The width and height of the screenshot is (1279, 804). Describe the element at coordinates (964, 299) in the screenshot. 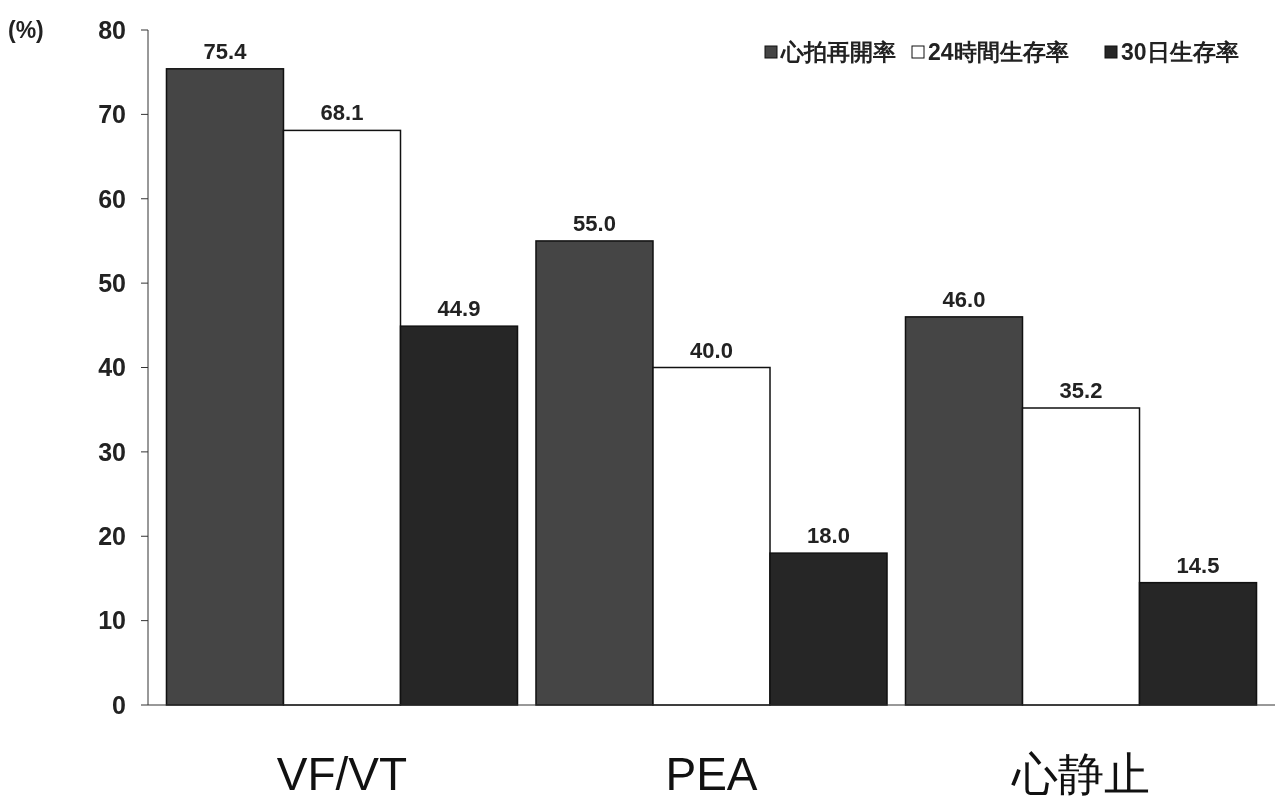

I see `data-label: 46.0` at that location.